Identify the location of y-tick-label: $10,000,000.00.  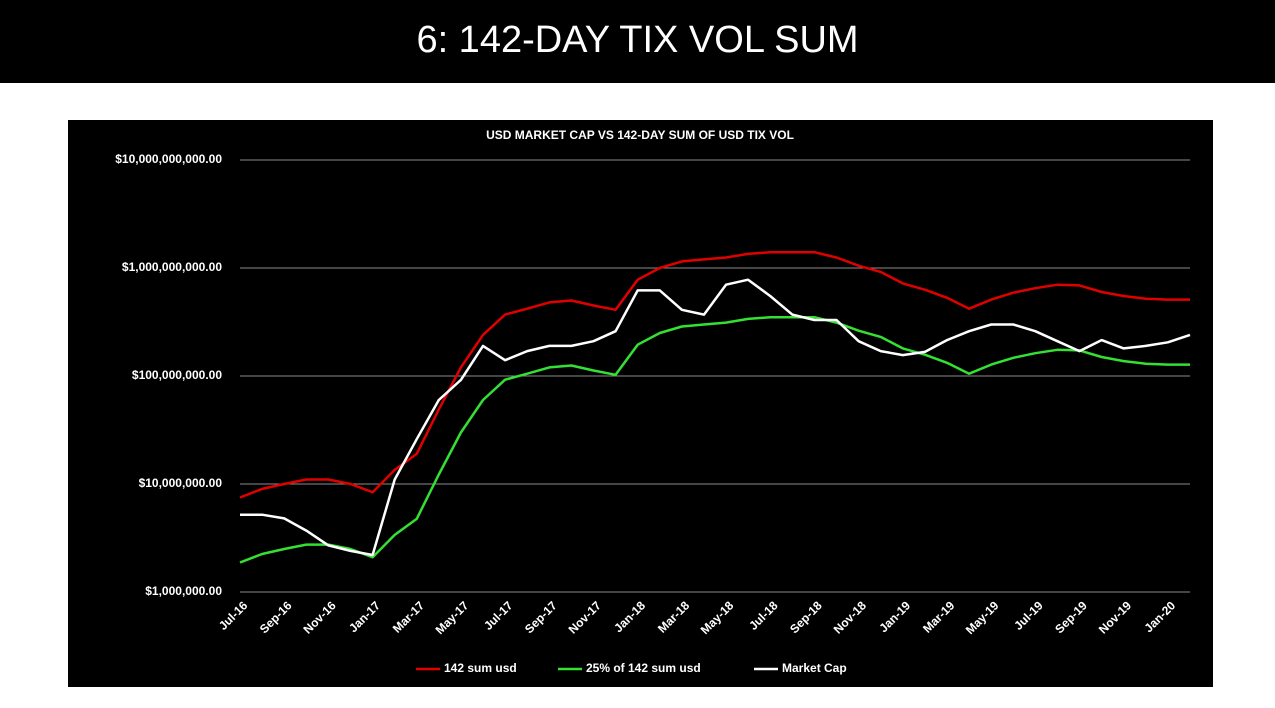
(181, 483).